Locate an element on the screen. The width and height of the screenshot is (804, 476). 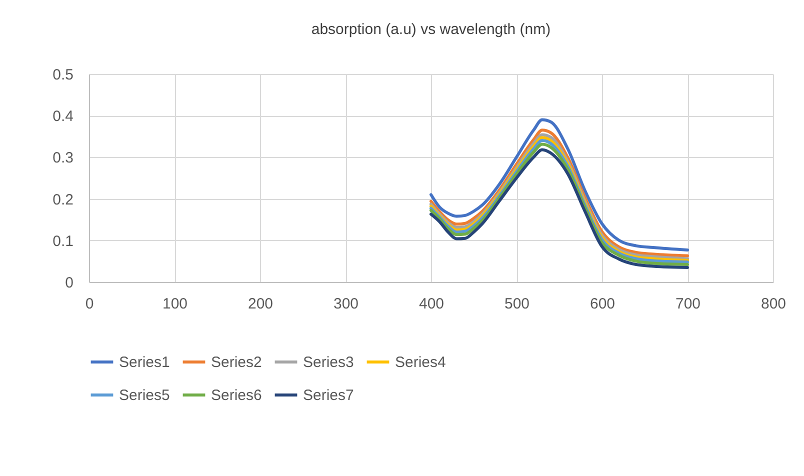
y-tick-label: 0.1 is located at coordinates (63, 241).